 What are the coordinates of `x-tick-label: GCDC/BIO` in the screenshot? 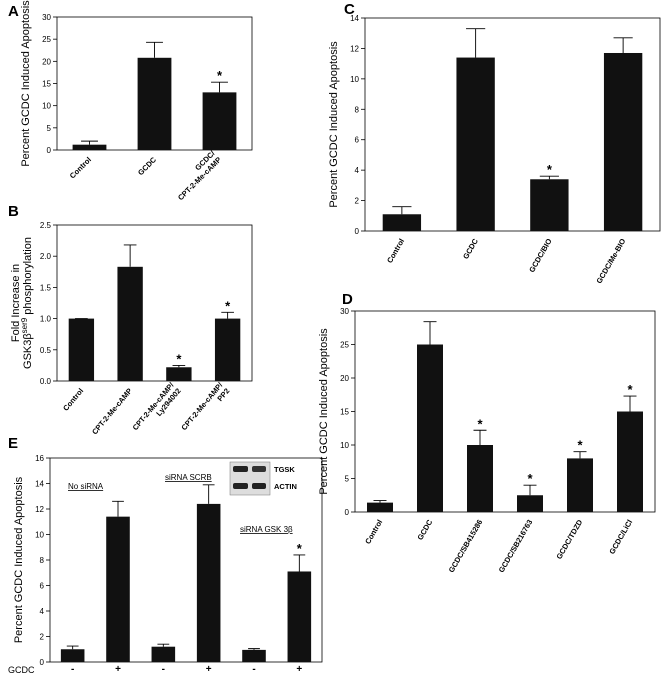 It's located at (540, 255).